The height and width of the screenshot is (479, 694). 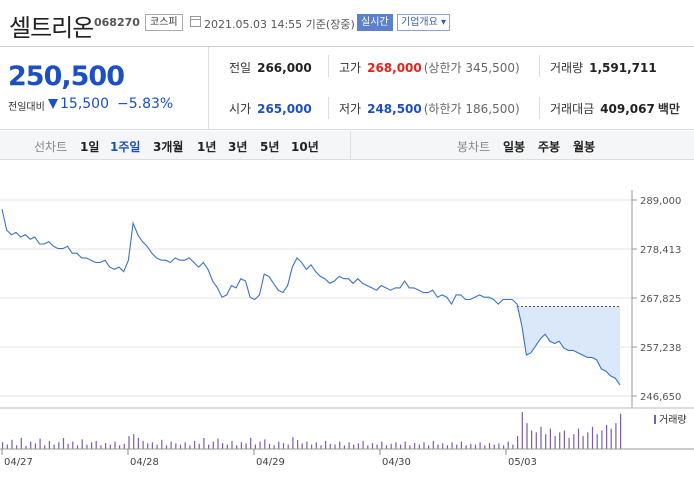 I want to click on market-badge: 코스피, so click(x=164, y=22).